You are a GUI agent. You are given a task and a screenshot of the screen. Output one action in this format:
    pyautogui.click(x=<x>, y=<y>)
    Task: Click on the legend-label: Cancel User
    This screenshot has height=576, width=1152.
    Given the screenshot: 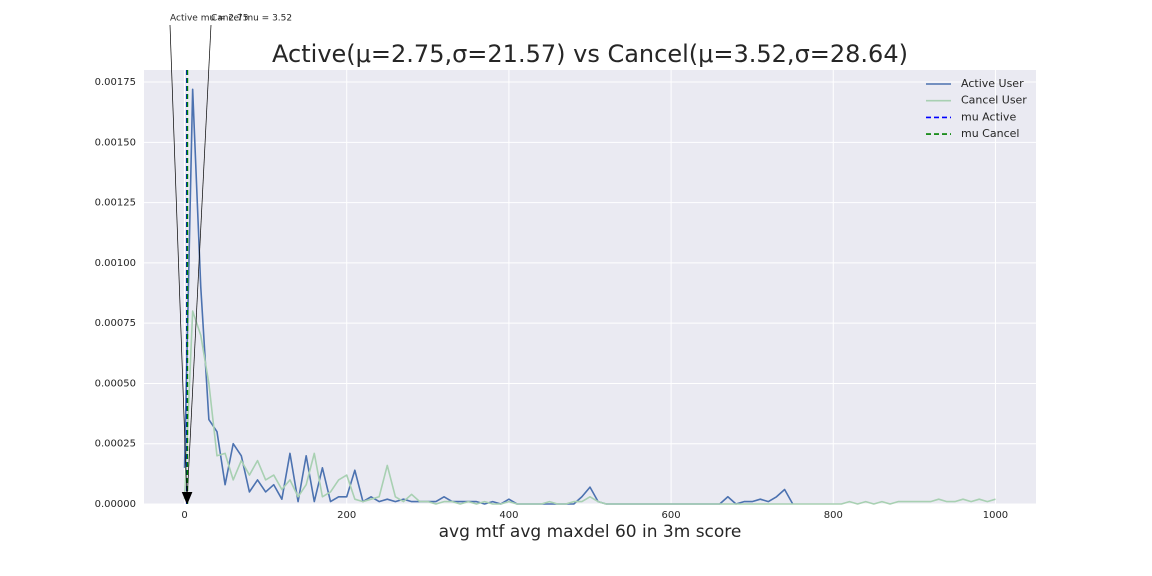 What is the action you would take?
    pyautogui.click(x=994, y=100)
    